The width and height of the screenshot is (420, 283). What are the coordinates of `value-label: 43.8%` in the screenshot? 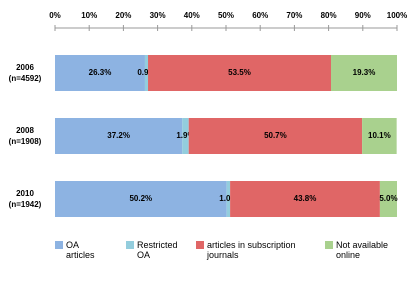 It's located at (305, 198).